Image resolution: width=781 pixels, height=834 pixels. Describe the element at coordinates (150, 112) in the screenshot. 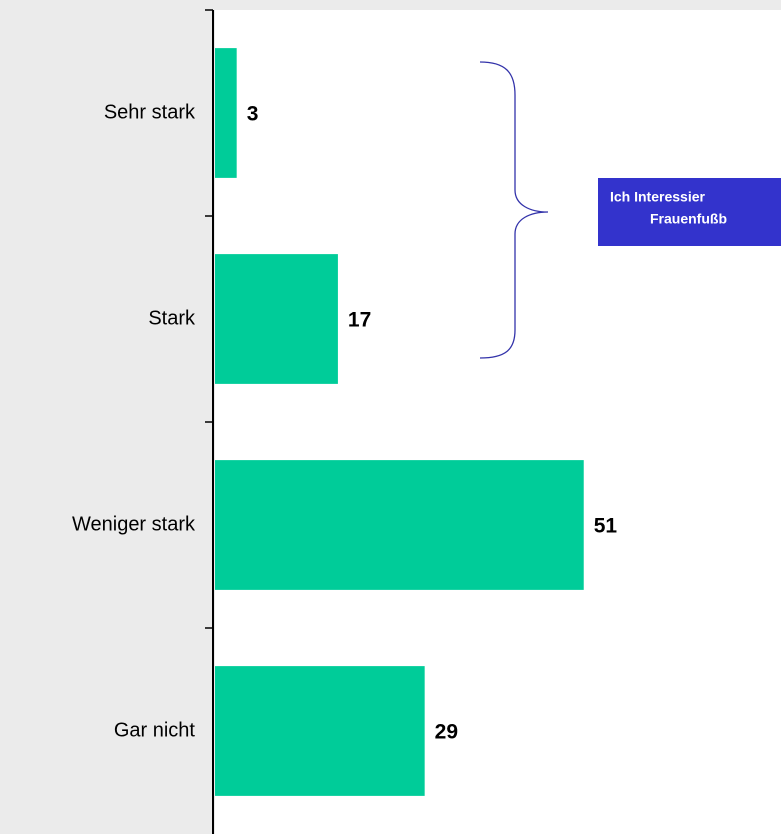

I see `category-label: Sehr stark` at that location.